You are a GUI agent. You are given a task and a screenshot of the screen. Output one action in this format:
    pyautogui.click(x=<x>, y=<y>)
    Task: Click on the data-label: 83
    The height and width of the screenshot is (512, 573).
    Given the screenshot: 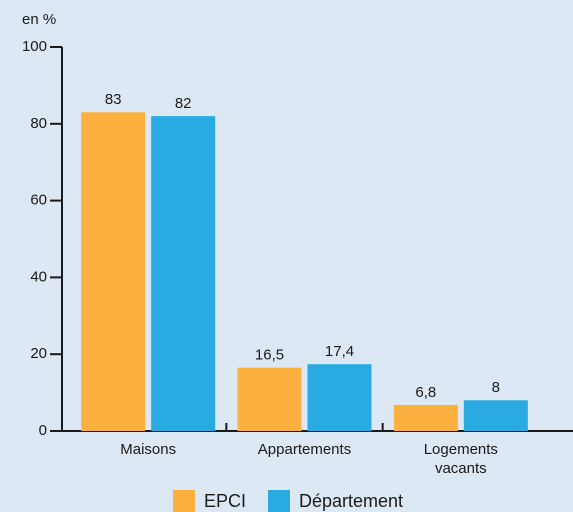 What is the action you would take?
    pyautogui.click(x=113, y=99)
    